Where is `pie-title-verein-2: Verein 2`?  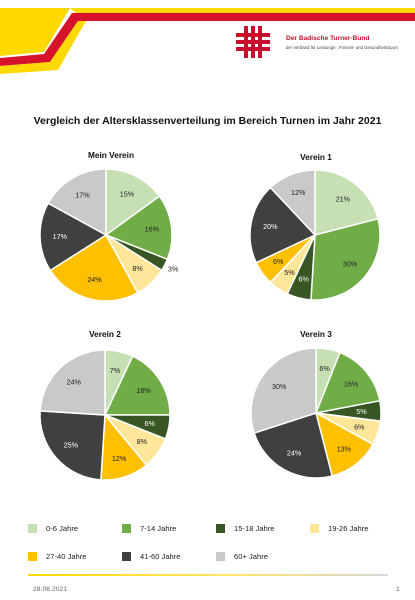
pie-title-verein-2: Verein 2 is located at coordinates (105, 334).